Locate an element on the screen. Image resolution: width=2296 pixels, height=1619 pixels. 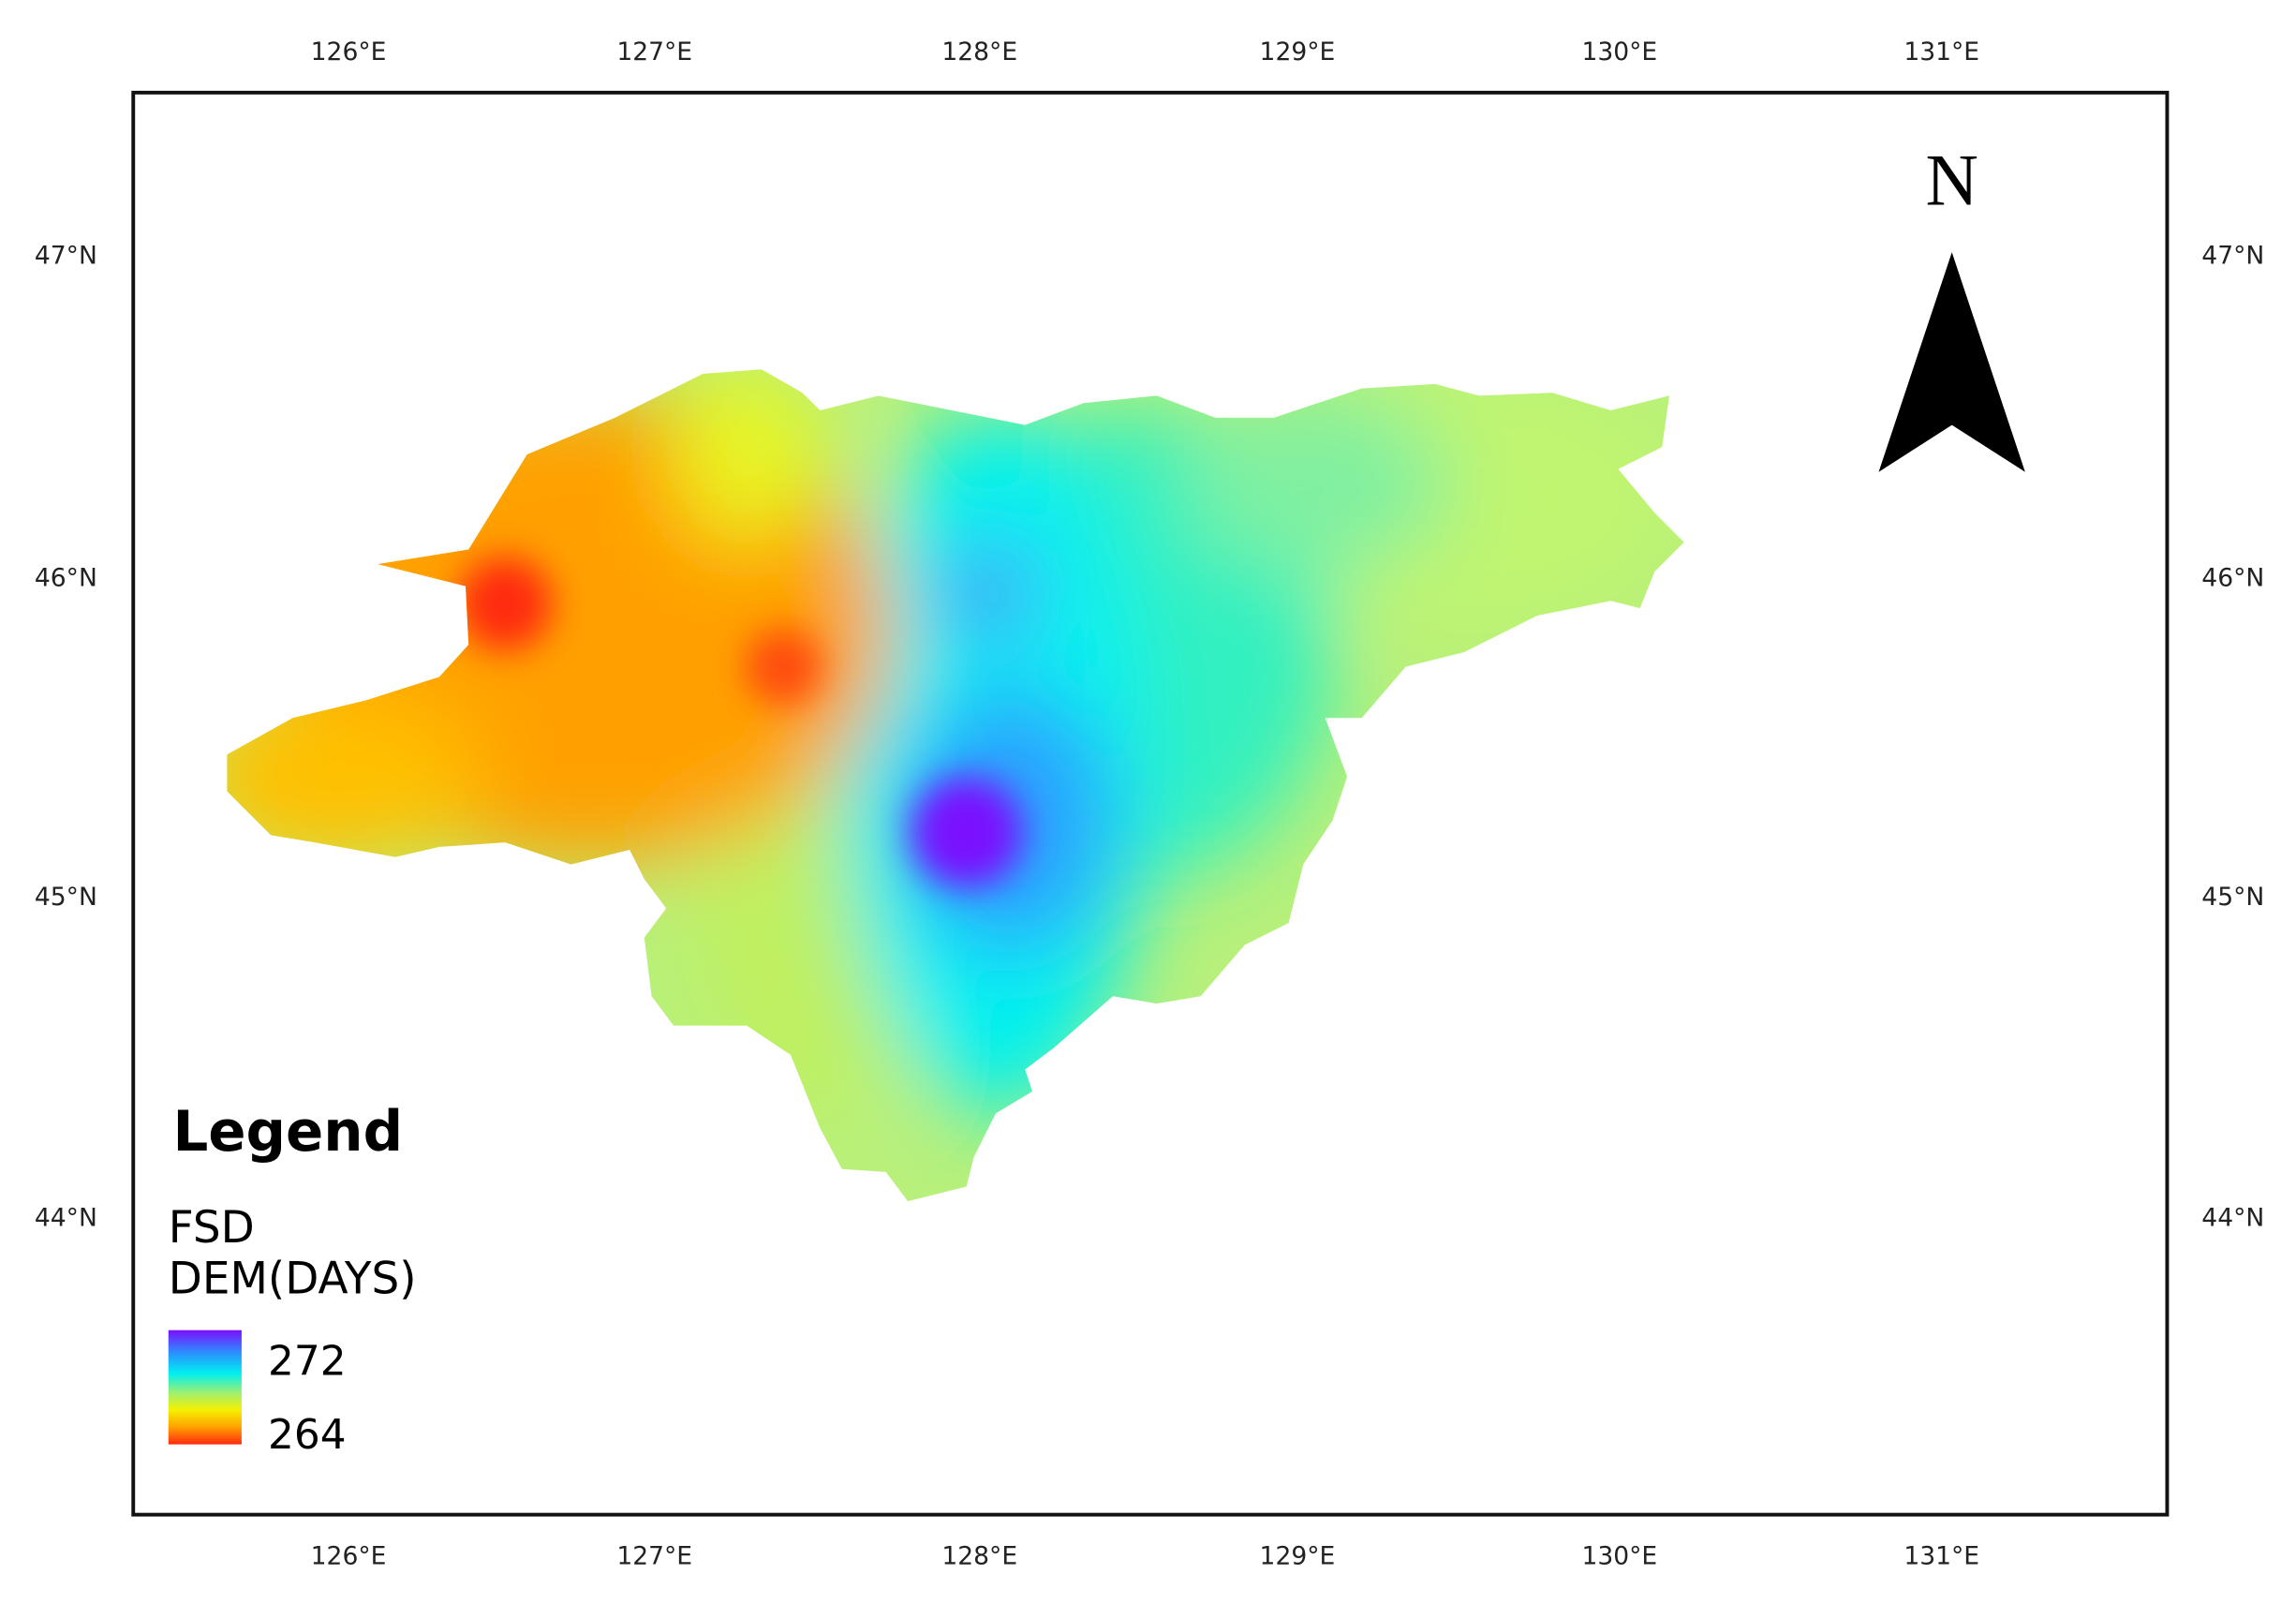
legend-layer: FSD is located at coordinates (212, 1228).